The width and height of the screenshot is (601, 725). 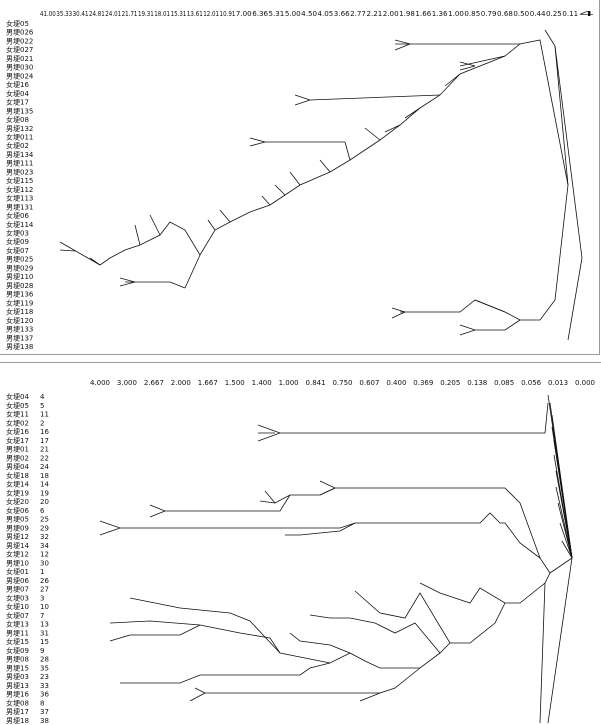 What do you see at coordinates (17, 250) in the screenshot?
I see `leaf-label: 女埂07` at bounding box center [17, 250].